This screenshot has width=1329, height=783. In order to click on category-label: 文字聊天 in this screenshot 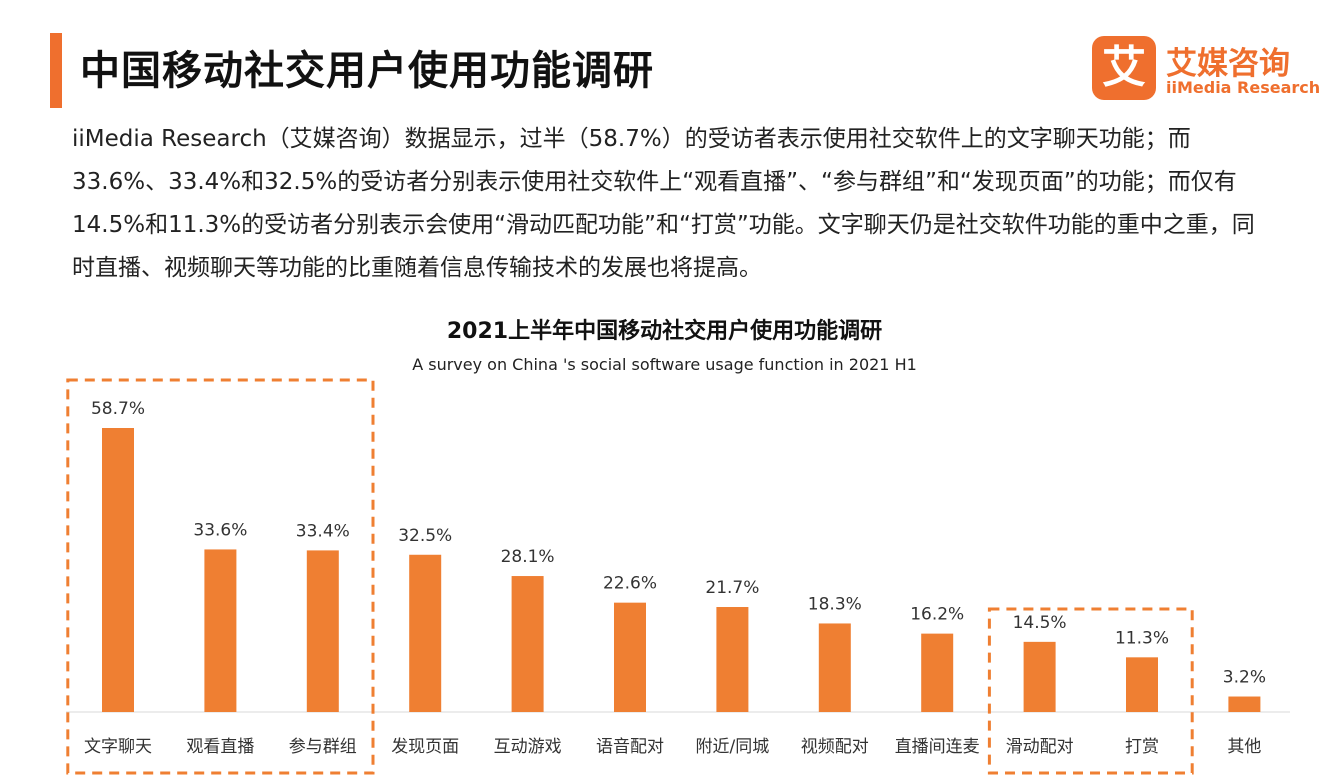, I will do `click(118, 747)`.